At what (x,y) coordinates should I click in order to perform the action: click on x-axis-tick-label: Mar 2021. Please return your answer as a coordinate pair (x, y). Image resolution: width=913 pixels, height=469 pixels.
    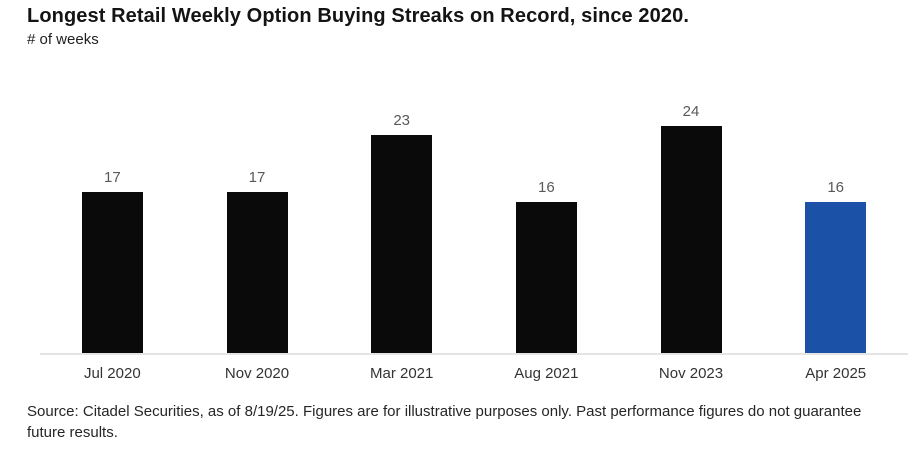
    Looking at the image, I should click on (401, 373).